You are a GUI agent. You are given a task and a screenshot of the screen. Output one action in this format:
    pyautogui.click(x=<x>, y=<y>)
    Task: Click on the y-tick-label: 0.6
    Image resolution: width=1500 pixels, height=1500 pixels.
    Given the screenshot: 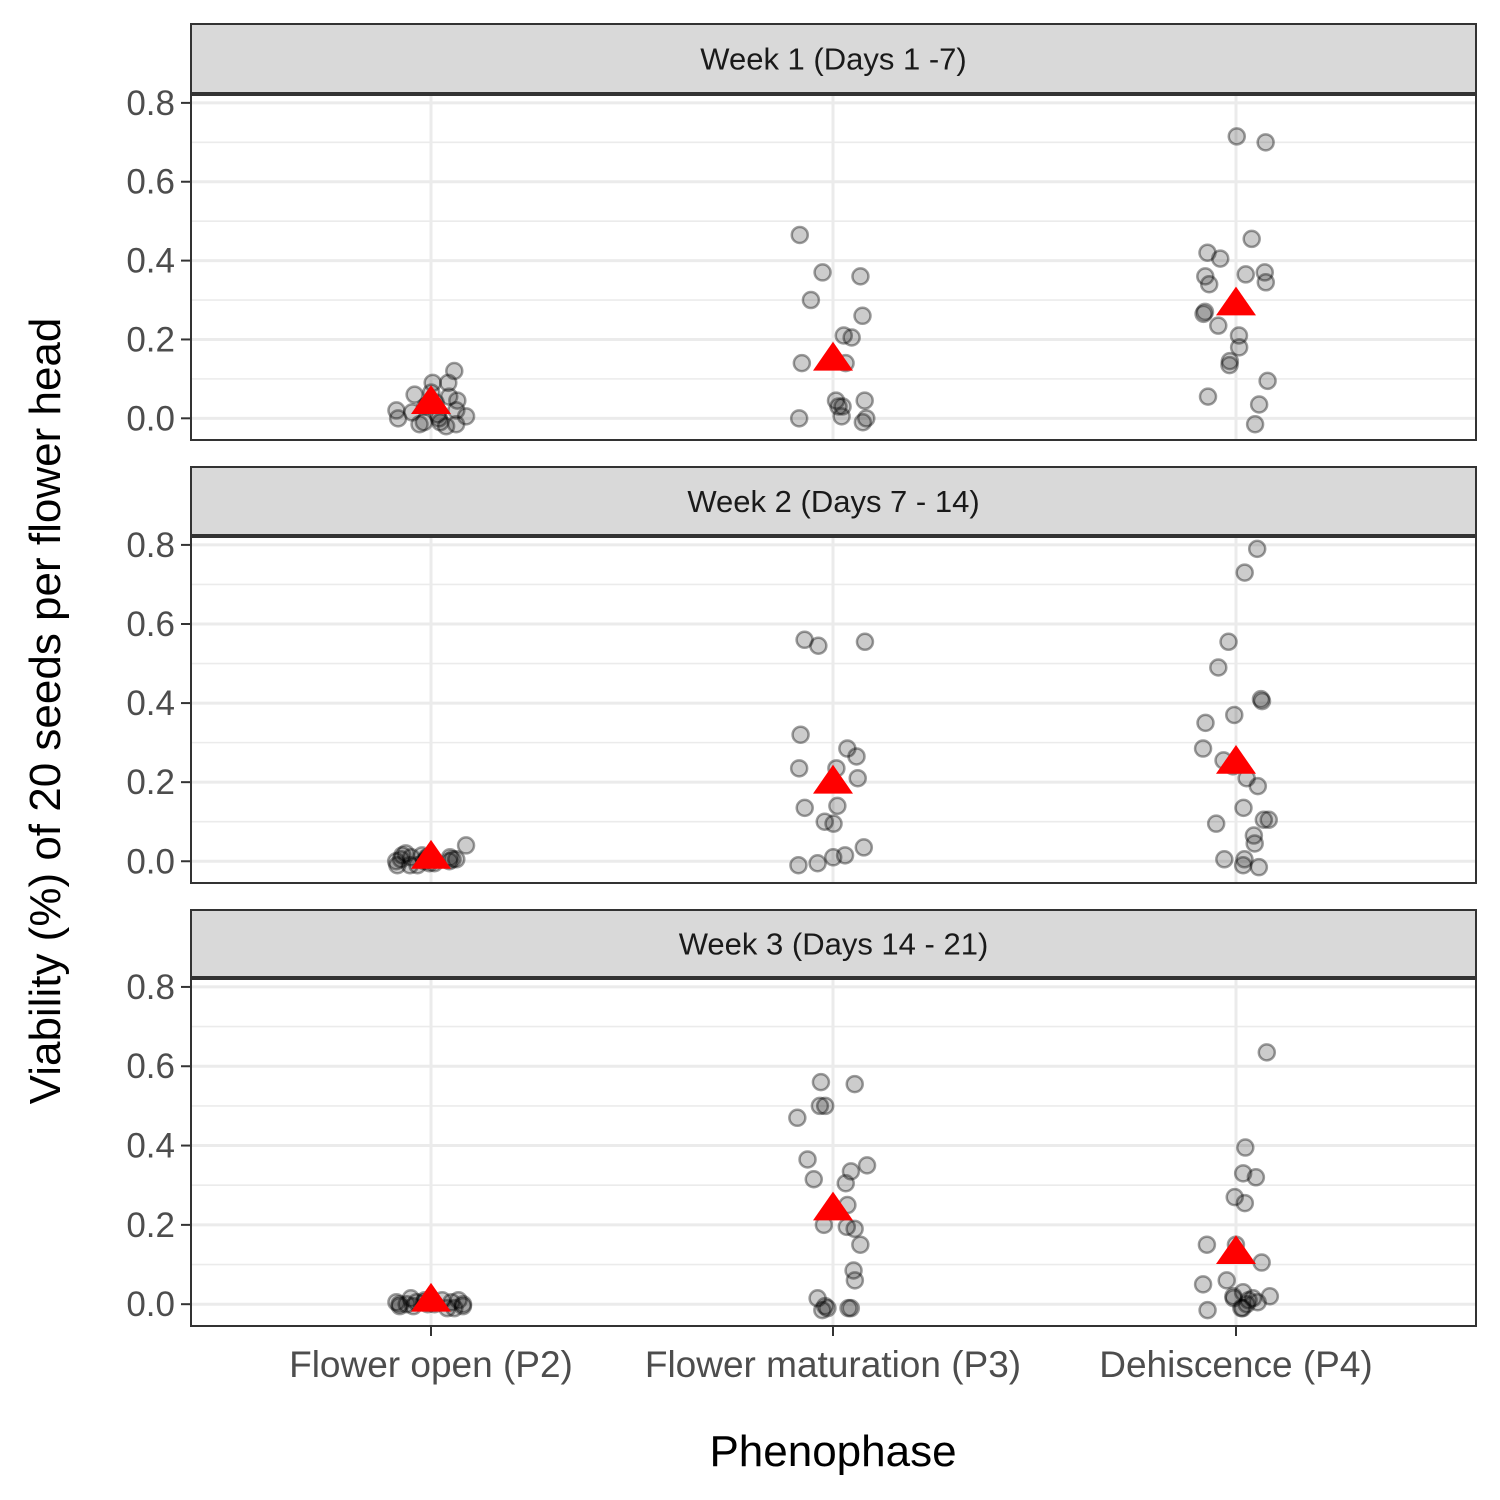 What is the action you would take?
    pyautogui.click(x=150, y=182)
    